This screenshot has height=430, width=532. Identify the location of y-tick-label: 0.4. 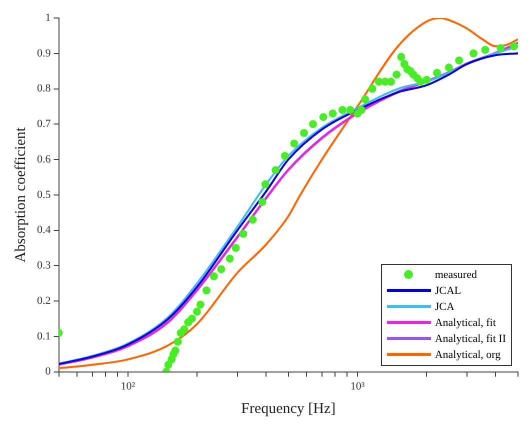
(44, 230).